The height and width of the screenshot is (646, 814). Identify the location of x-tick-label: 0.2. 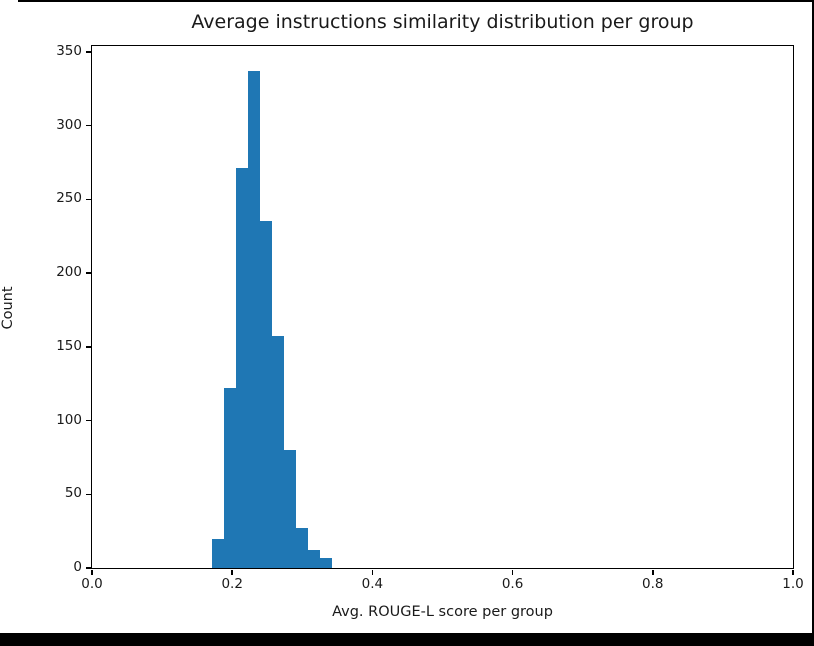
(232, 584).